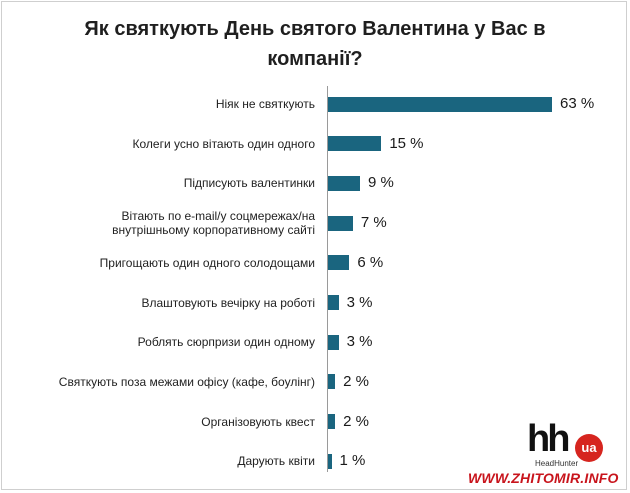 The width and height of the screenshot is (630, 493). I want to click on logo-hh-text: hh, so click(548, 439).